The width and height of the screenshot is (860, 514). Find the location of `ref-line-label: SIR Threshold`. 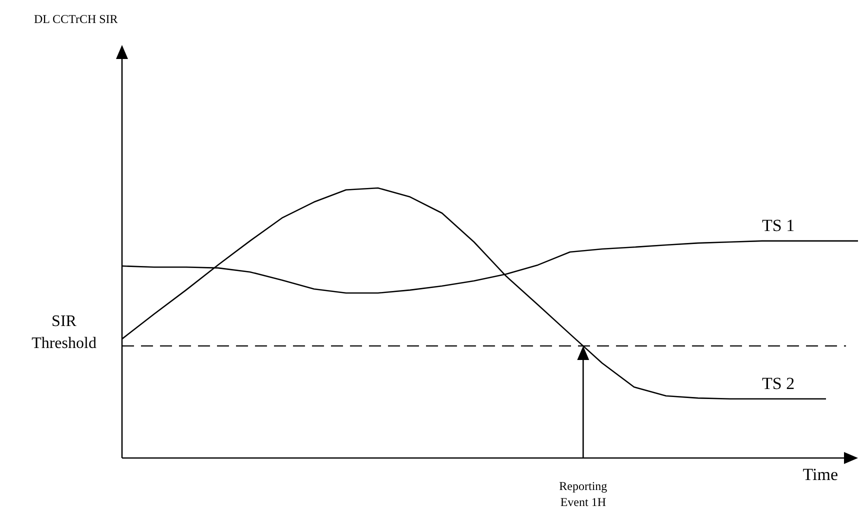

ref-line-label: SIR Threshold is located at coordinates (64, 332).